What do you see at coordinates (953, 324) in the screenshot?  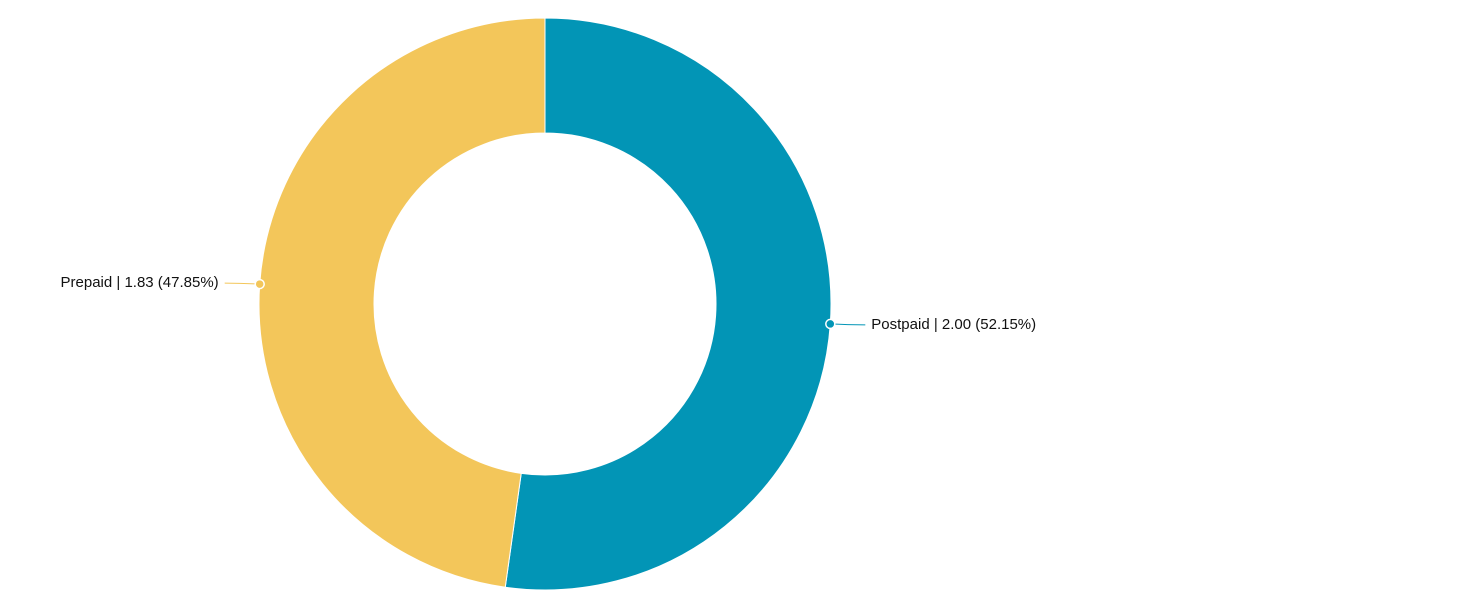 I see `slice-label-postpaid: Postpaid | 2.00 (52.15%)` at bounding box center [953, 324].